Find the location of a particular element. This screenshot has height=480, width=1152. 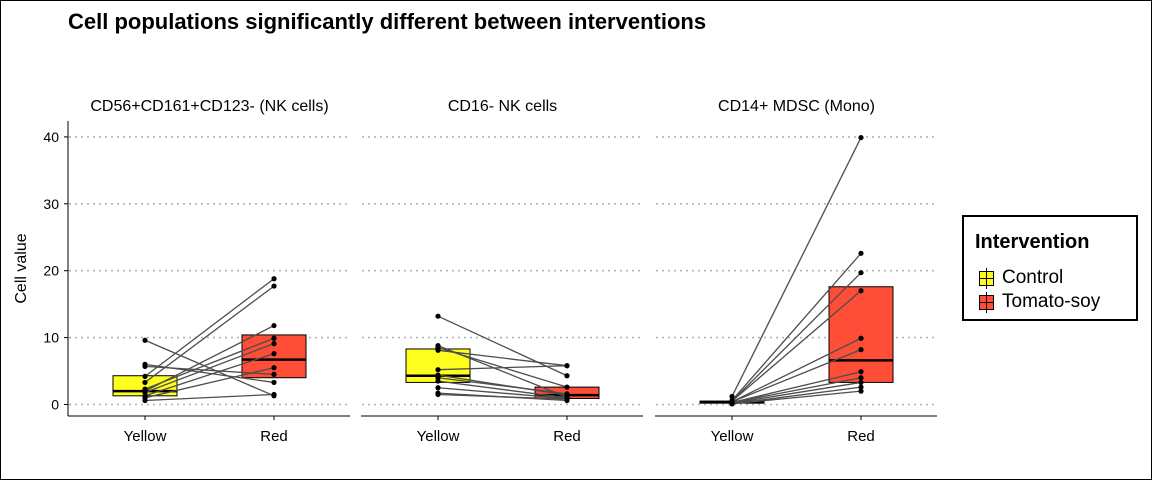

box-red is located at coordinates (861, 334).